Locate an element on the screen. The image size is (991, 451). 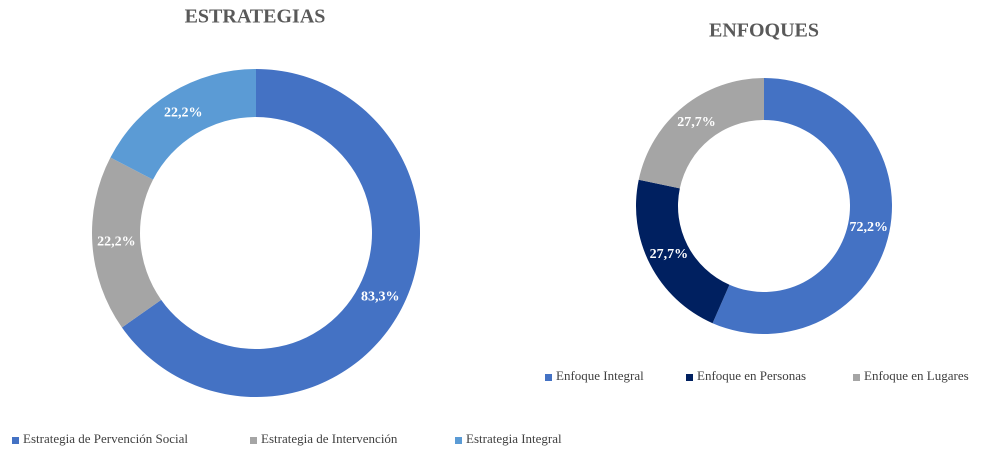
data-label: 72,2% is located at coordinates (868, 227).